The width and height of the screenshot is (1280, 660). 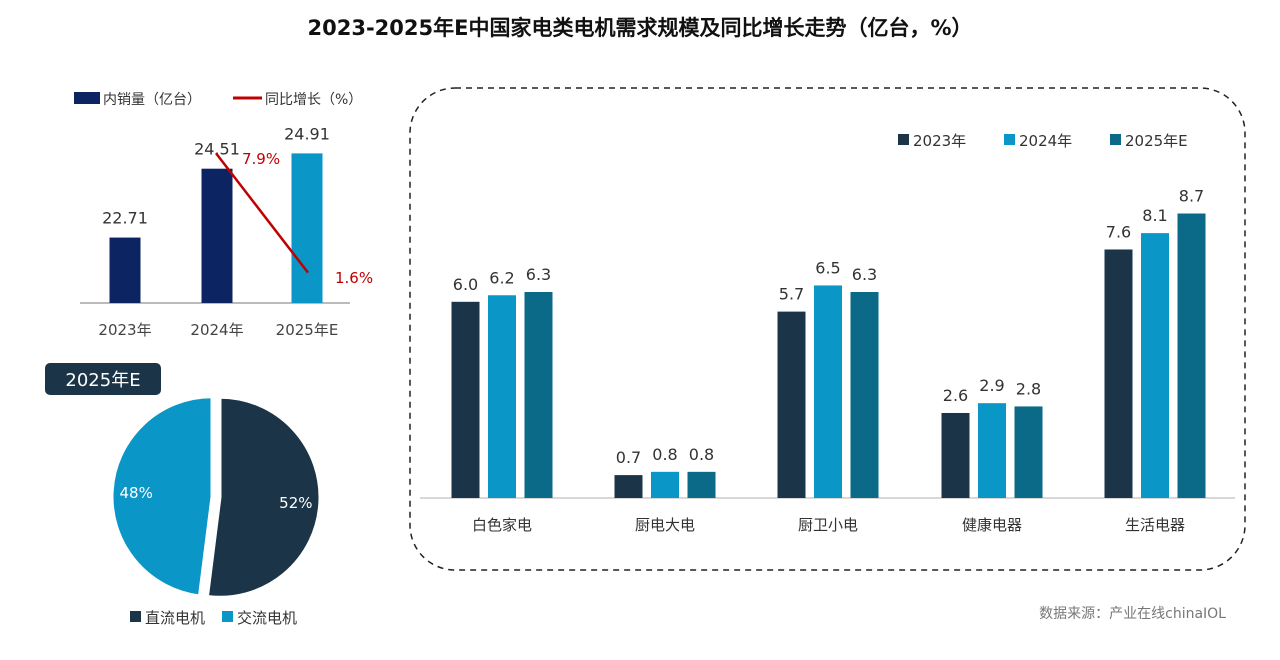 What do you see at coordinates (538, 274) in the screenshot?
I see `data-label-2-0: 6.3` at bounding box center [538, 274].